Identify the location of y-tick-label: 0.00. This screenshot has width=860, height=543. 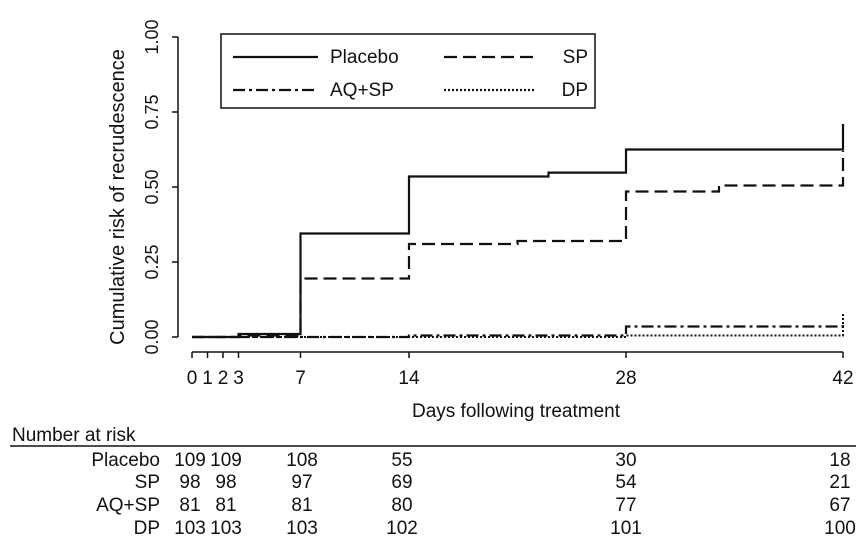
(152, 336).